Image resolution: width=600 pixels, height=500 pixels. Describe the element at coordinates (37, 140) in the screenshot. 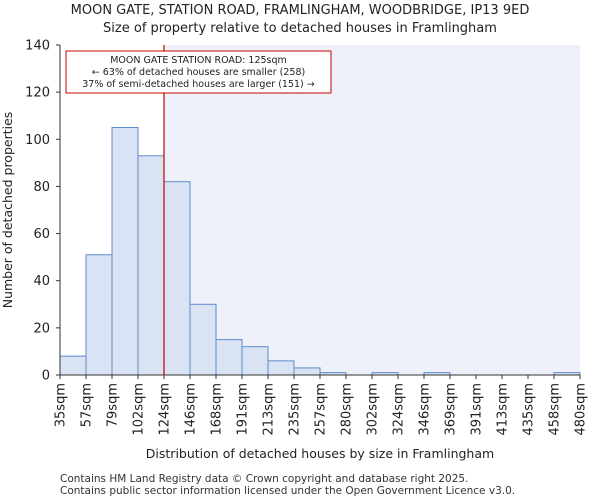

I see `y-tick-label-100: 100` at that location.